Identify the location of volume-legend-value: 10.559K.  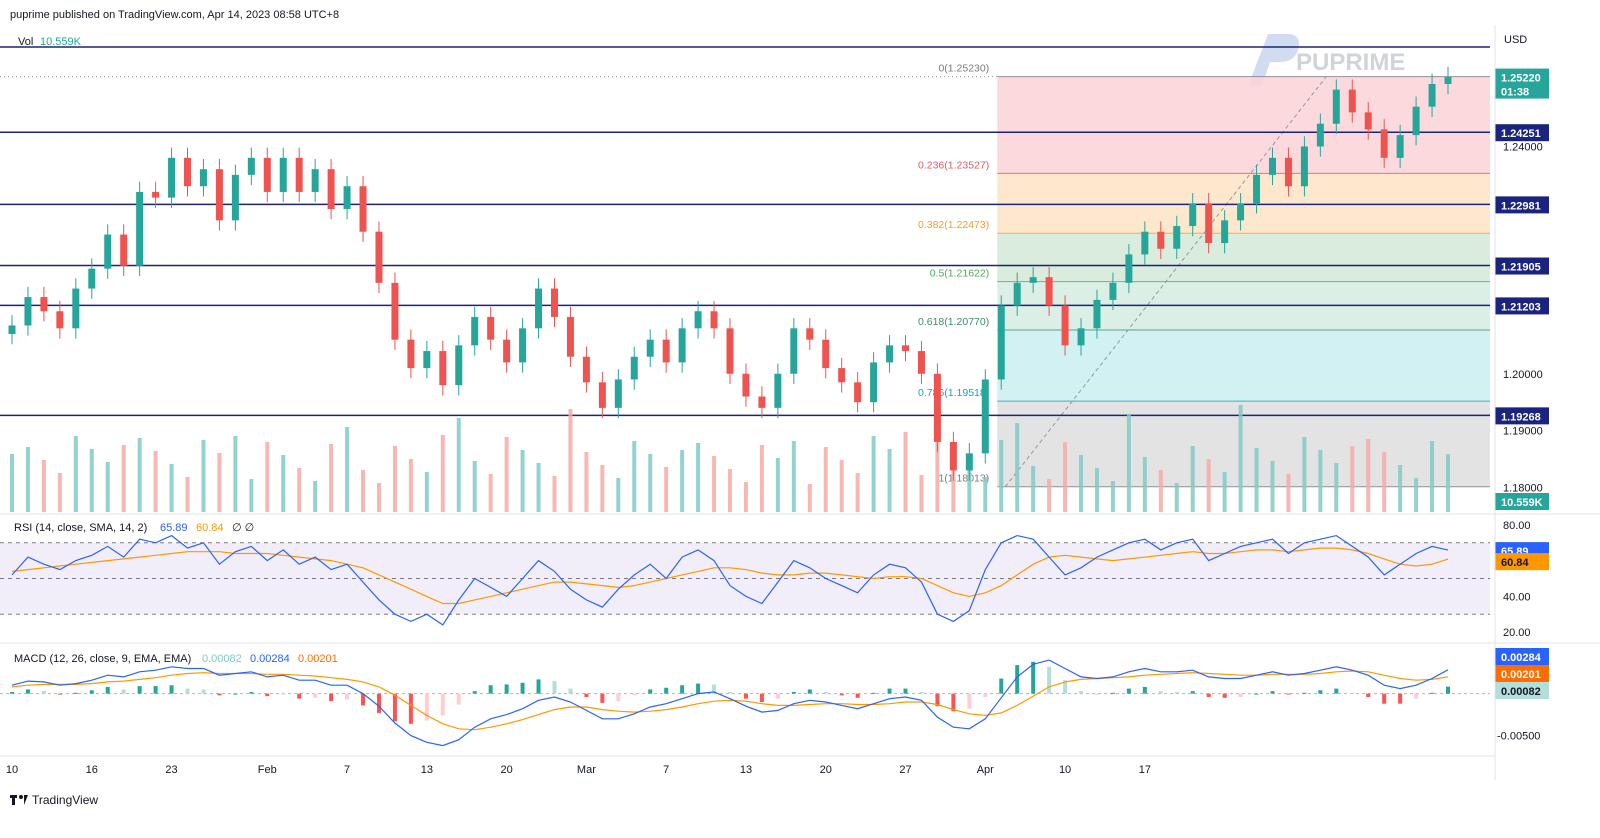
(61, 42).